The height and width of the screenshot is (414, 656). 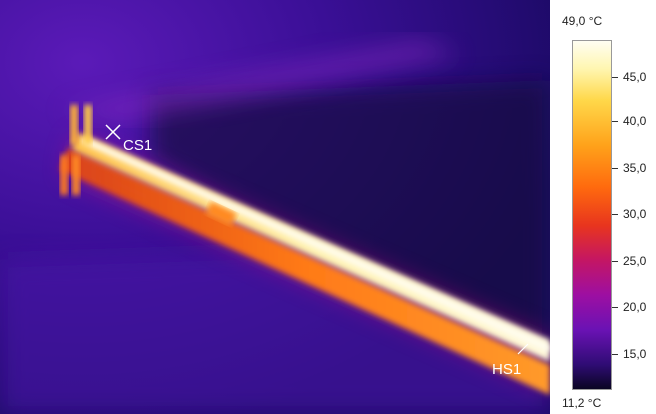 I want to click on cold-spot-marker: CS1, so click(x=128, y=139).